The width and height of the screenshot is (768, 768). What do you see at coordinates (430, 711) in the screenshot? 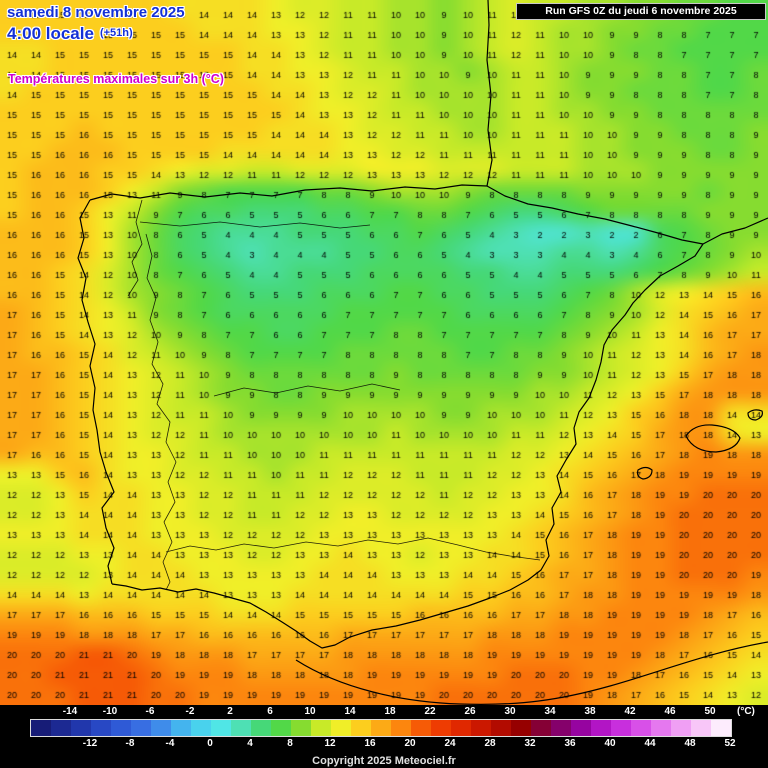
I see `legend-tick: 22` at bounding box center [430, 711].